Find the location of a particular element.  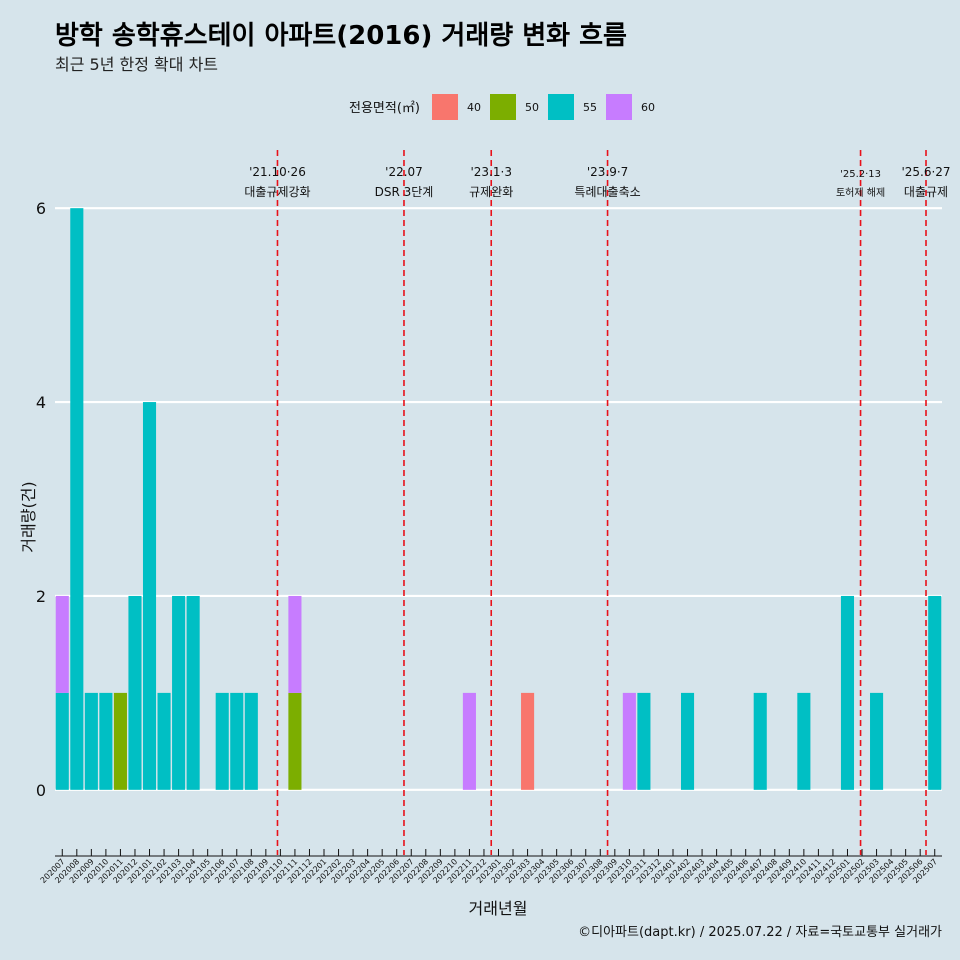

event-label: 대출규제 is located at coordinates (926, 192).